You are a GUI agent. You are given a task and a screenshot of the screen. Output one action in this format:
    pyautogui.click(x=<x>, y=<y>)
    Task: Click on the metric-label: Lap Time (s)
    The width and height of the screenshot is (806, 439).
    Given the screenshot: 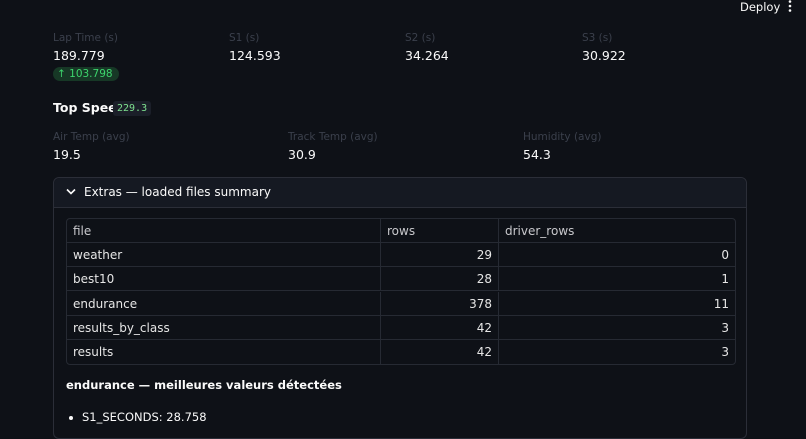 What is the action you would take?
    pyautogui.click(x=85, y=38)
    